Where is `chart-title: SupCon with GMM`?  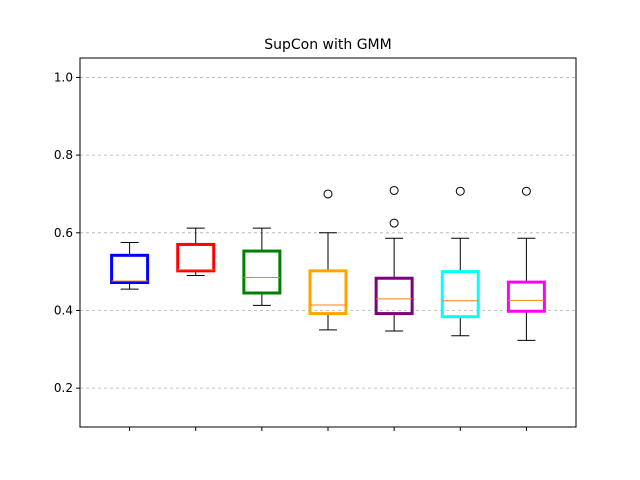 chart-title: SupCon with GMM is located at coordinates (327, 45).